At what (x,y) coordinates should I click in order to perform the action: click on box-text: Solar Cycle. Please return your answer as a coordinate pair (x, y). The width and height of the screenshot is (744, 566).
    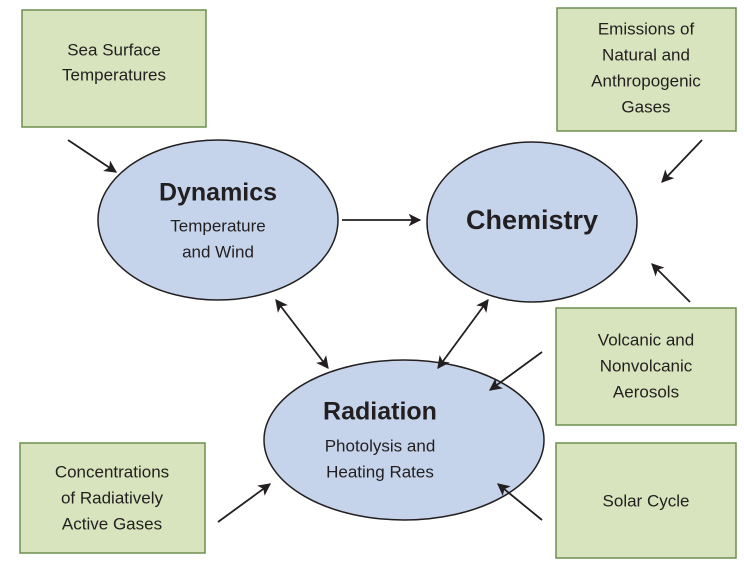
    Looking at the image, I should click on (646, 500).